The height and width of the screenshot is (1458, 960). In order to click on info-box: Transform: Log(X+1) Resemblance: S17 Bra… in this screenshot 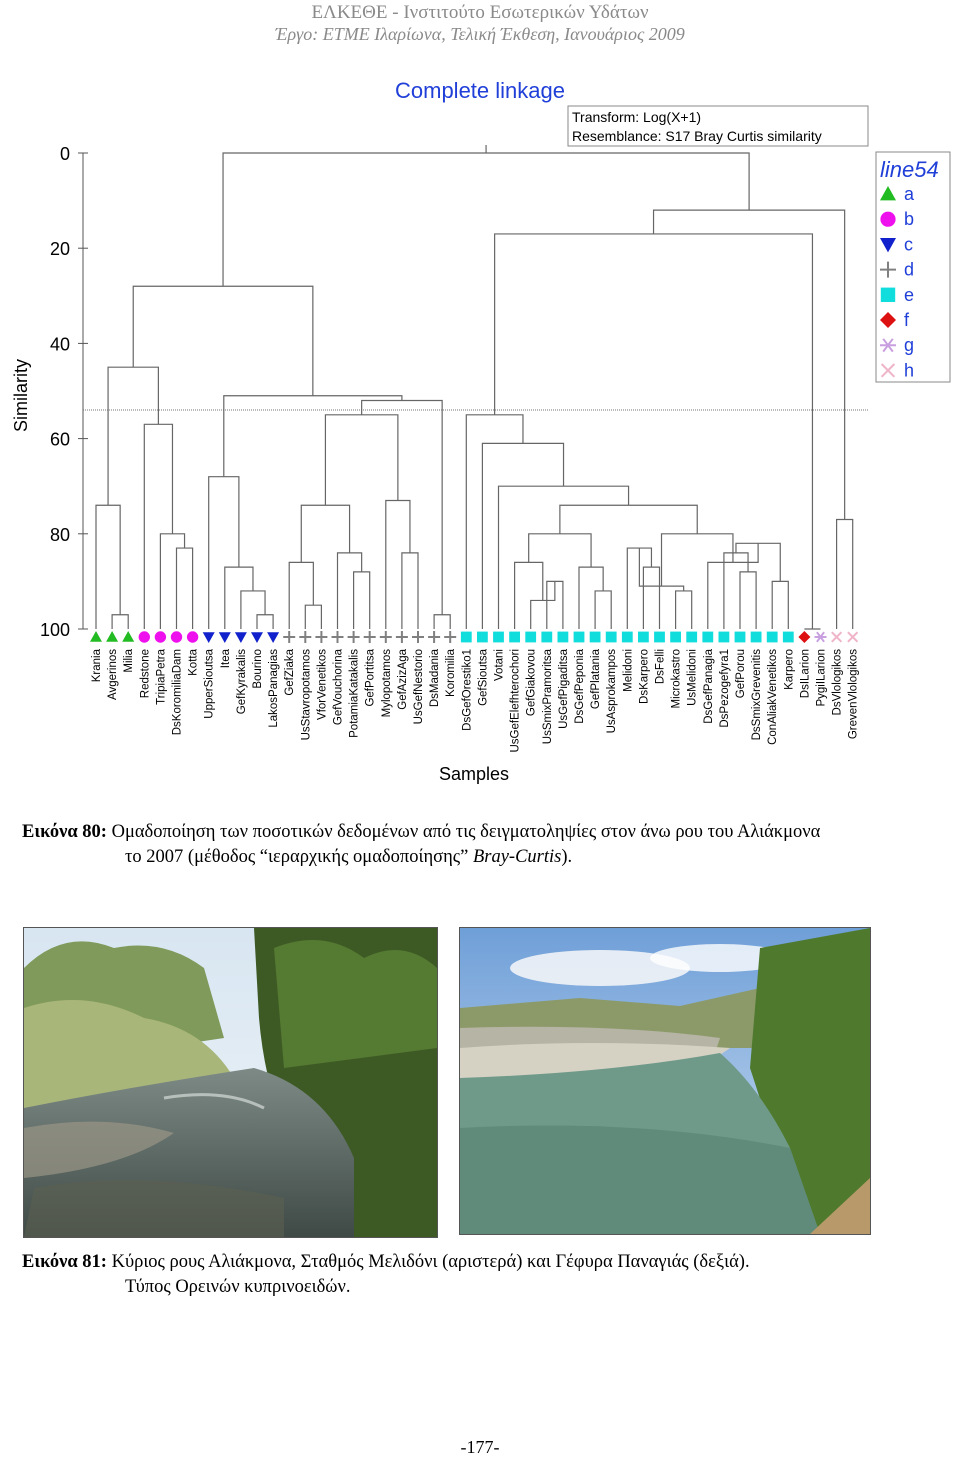, I will do `click(718, 126)`.